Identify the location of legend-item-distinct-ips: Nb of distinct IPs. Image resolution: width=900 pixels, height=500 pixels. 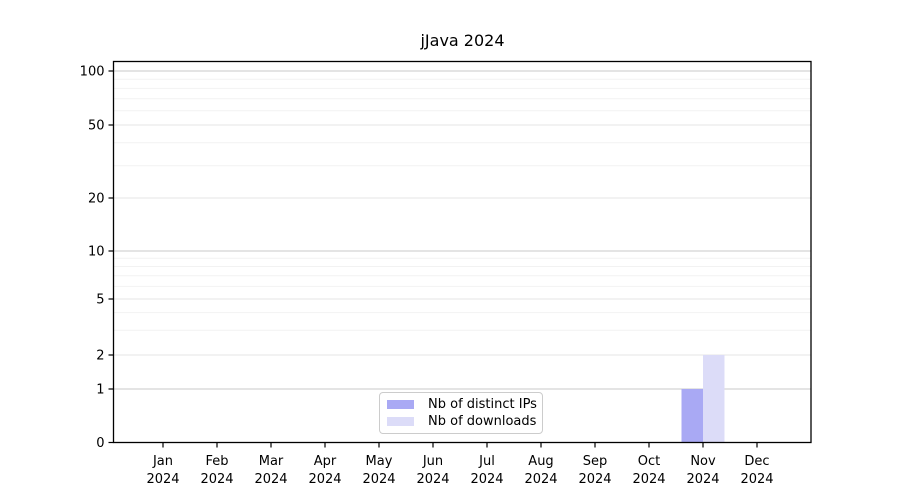
(462, 404).